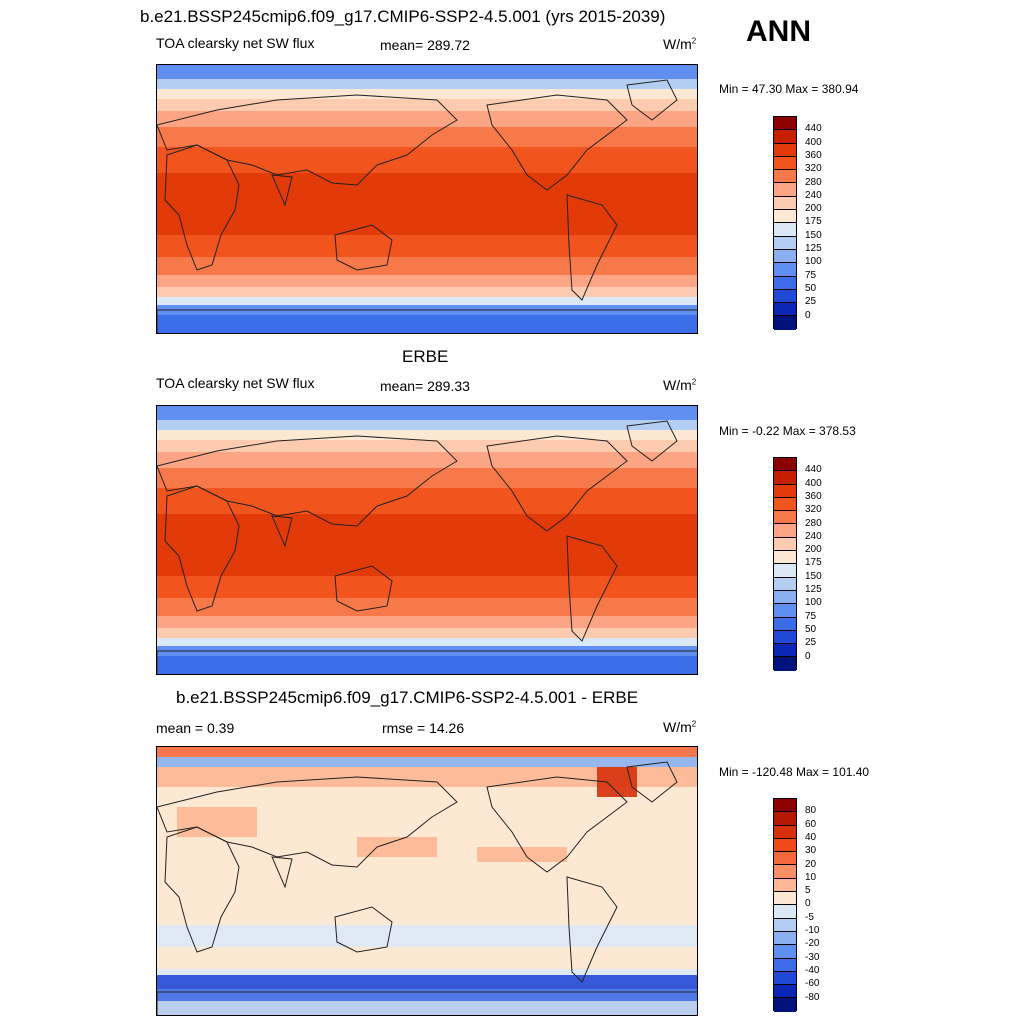 The width and height of the screenshot is (1024, 1024). What do you see at coordinates (811, 837) in the screenshot?
I see `colorbar-tick-label: 40` at bounding box center [811, 837].